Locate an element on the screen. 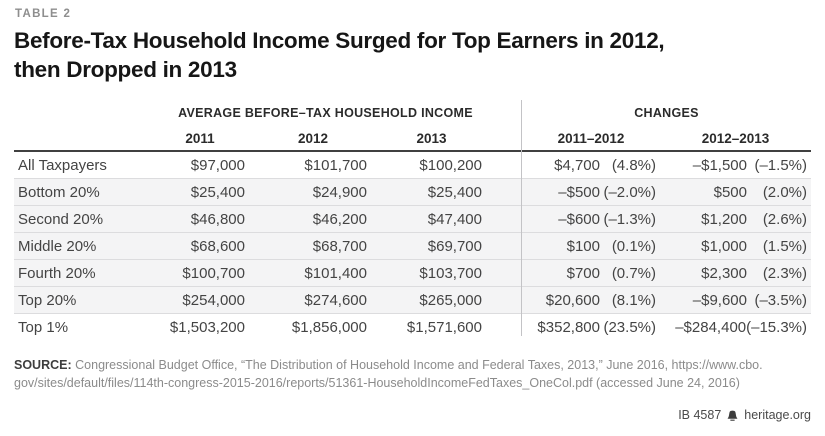 This screenshot has height=436, width=825. change-2011-2012: –$500 (–2.0%) is located at coordinates (591, 192).